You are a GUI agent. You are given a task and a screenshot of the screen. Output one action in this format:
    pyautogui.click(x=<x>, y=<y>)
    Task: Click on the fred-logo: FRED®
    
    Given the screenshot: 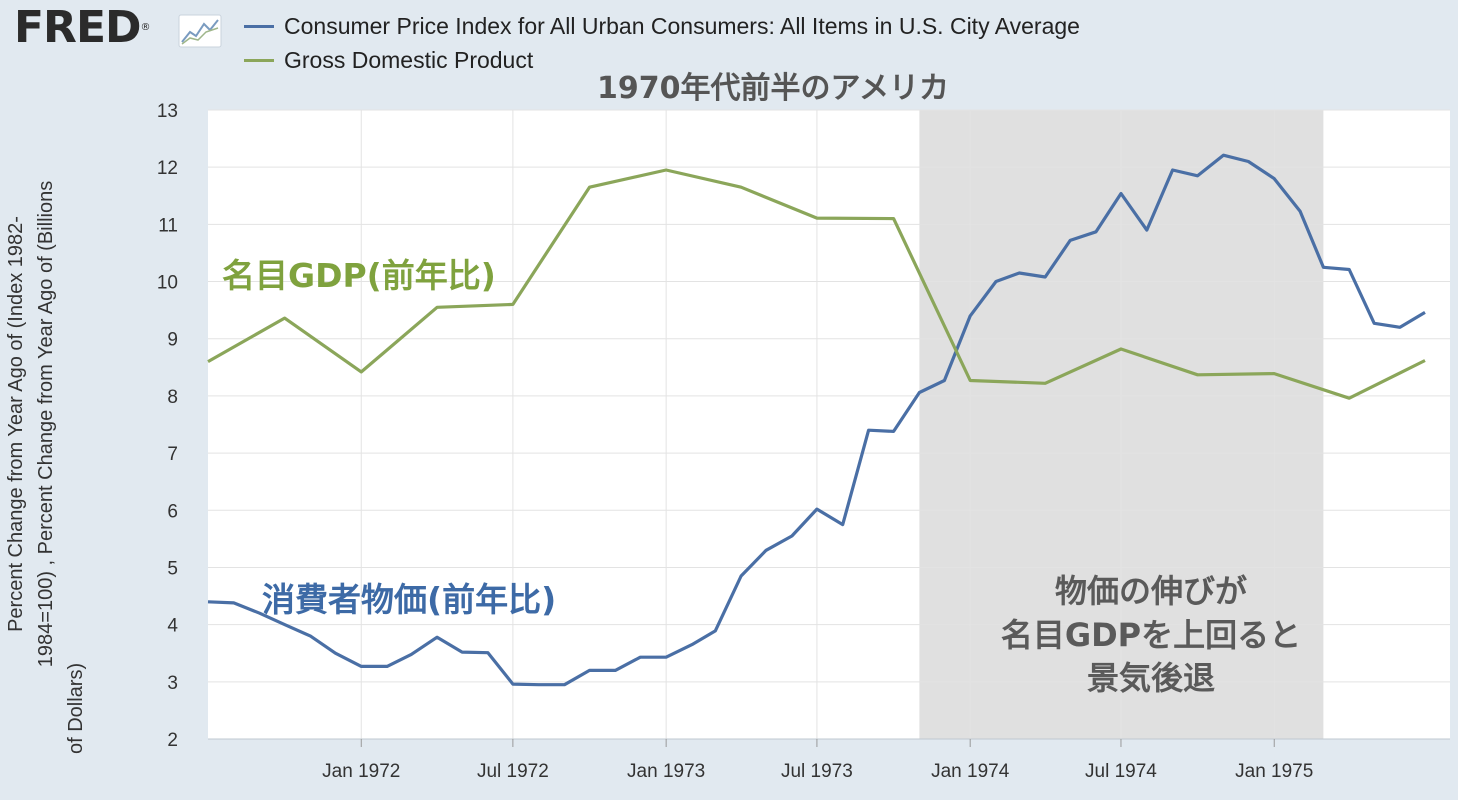 What is the action you would take?
    pyautogui.click(x=82, y=27)
    